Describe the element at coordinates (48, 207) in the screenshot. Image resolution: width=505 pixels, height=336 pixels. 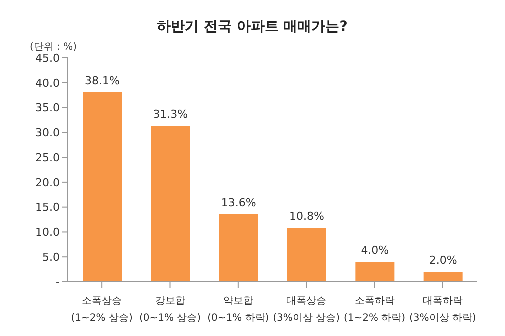
I see `y-tick-label: 15.0` at that location.